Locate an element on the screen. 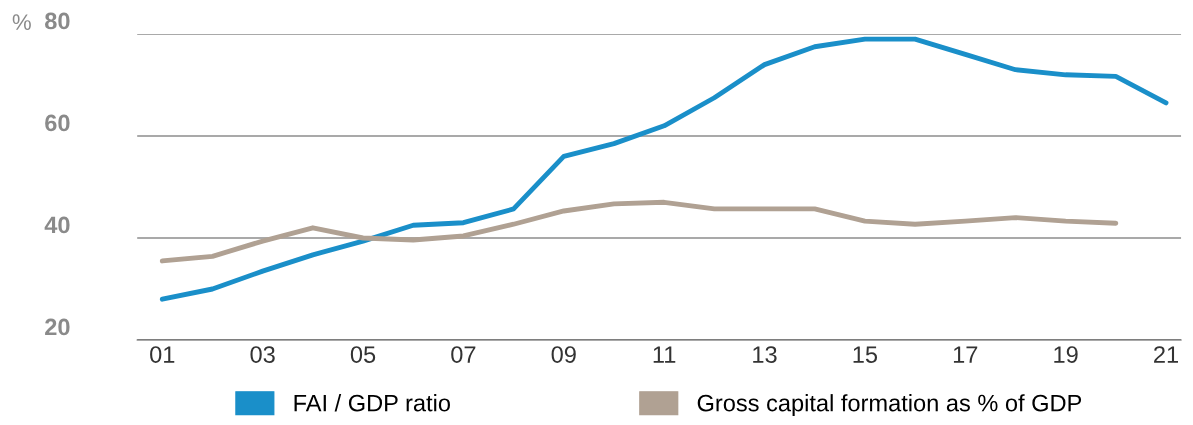 This screenshot has height=425, width=1193. y-tick-label: 80 is located at coordinates (57, 21).